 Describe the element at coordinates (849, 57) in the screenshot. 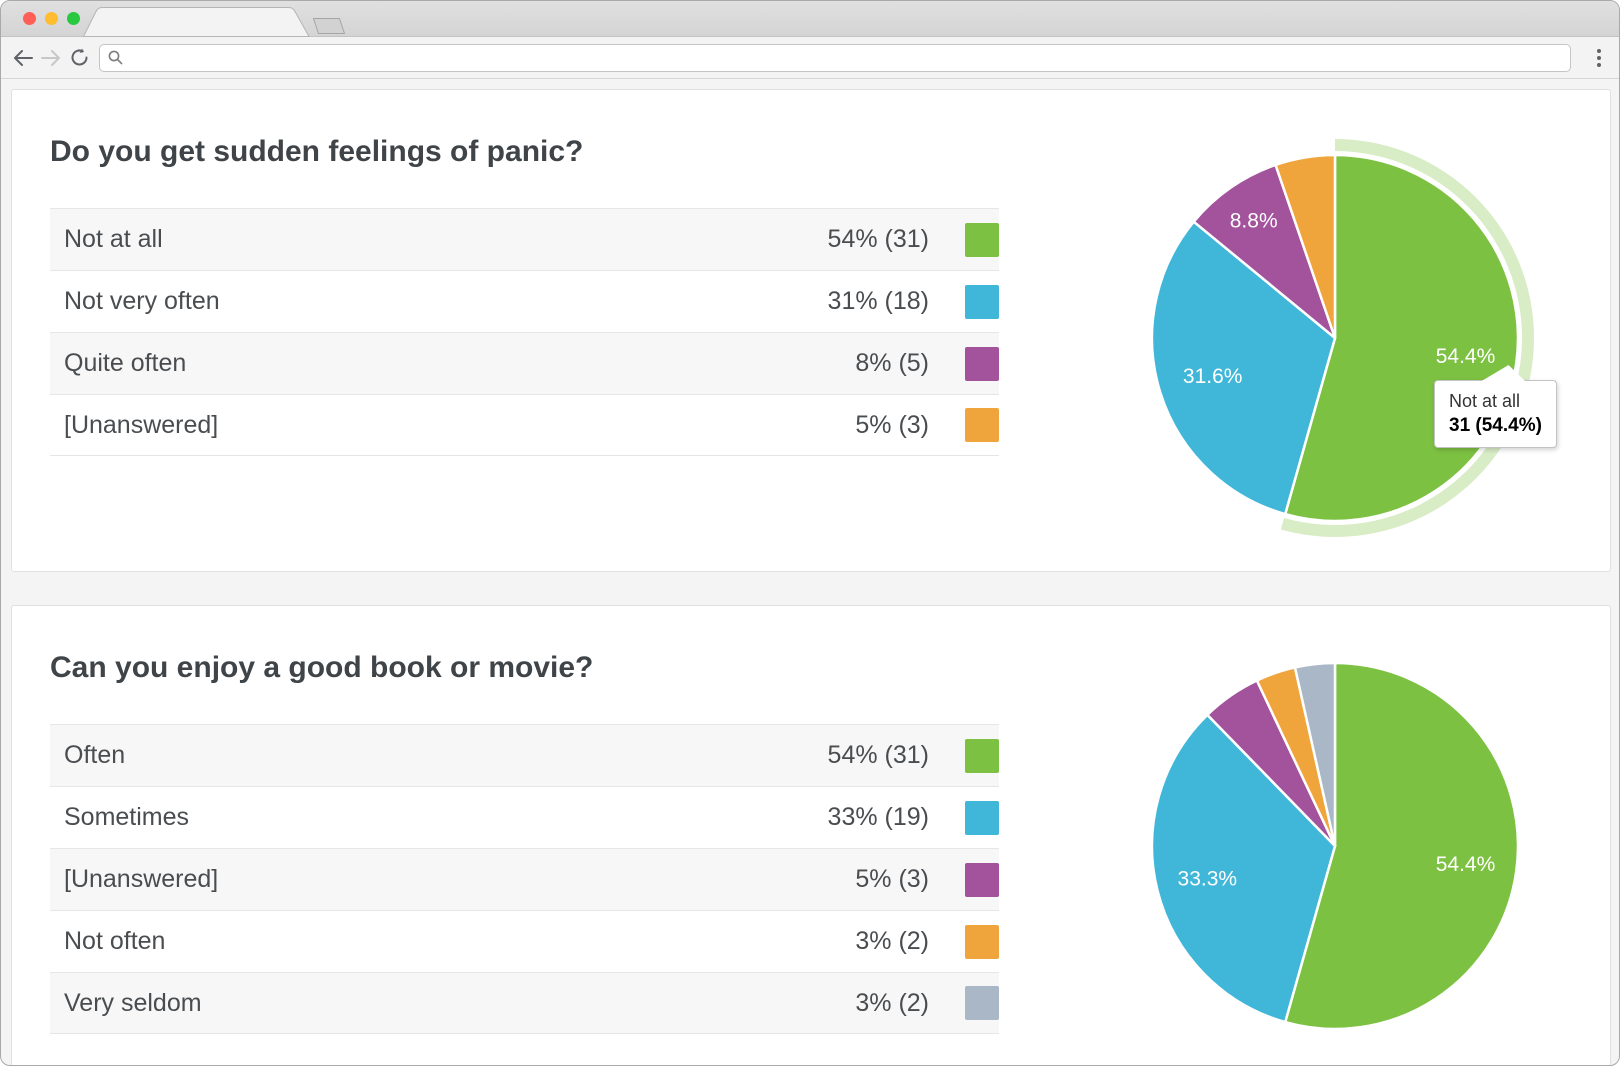

I see `url-input` at that location.